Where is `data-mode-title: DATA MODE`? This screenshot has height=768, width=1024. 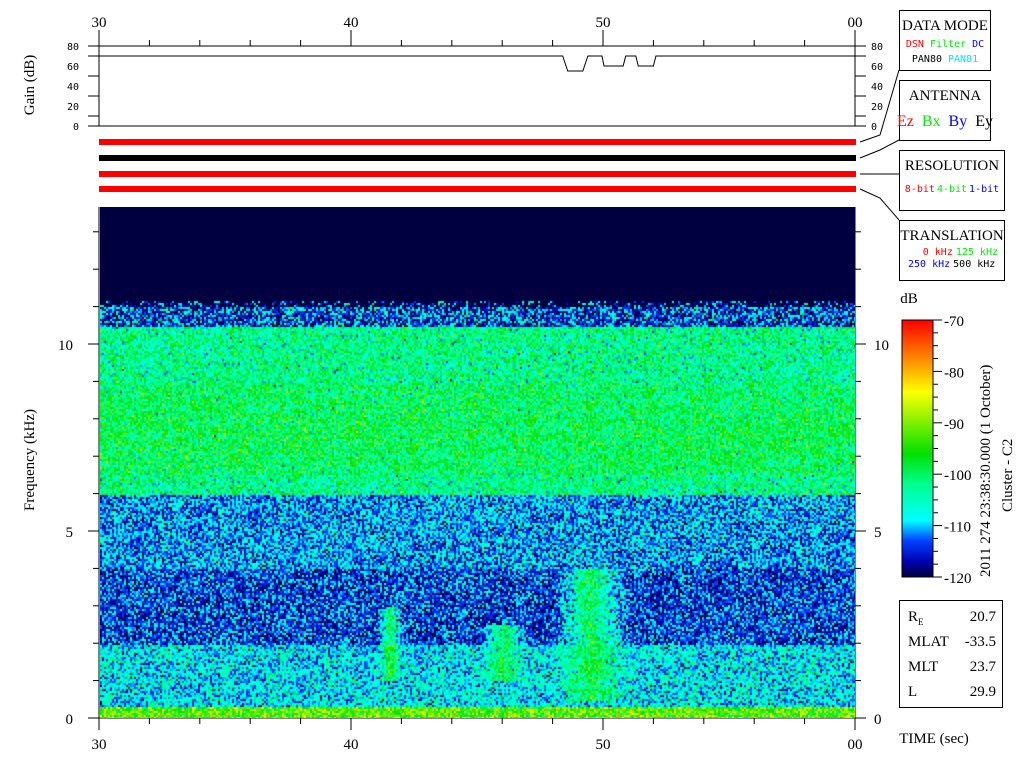 data-mode-title: DATA MODE is located at coordinates (945, 26).